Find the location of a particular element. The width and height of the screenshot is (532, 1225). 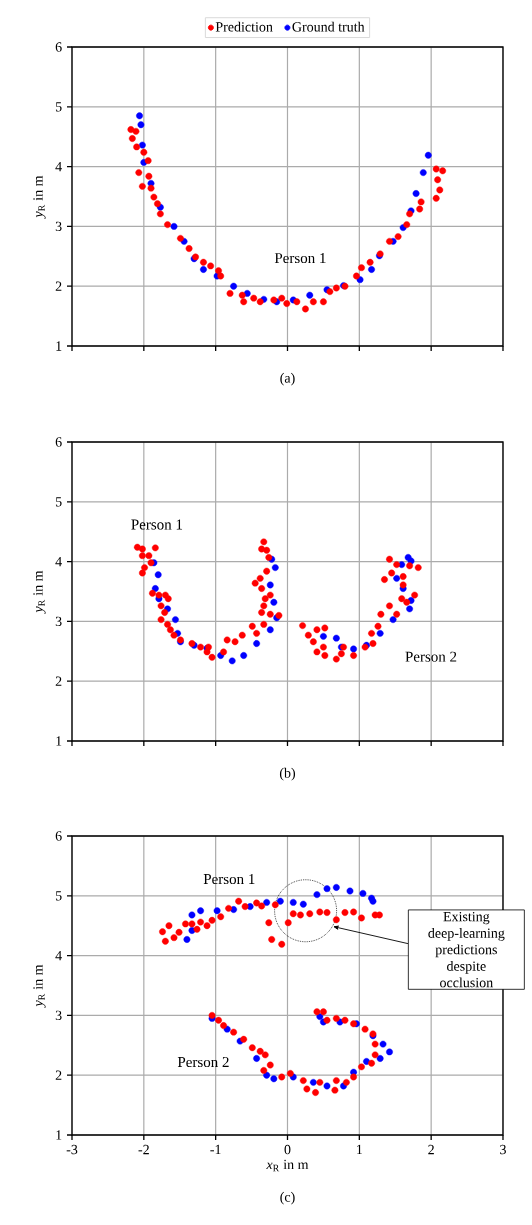

legend-label: Ground truth is located at coordinates (328, 26).